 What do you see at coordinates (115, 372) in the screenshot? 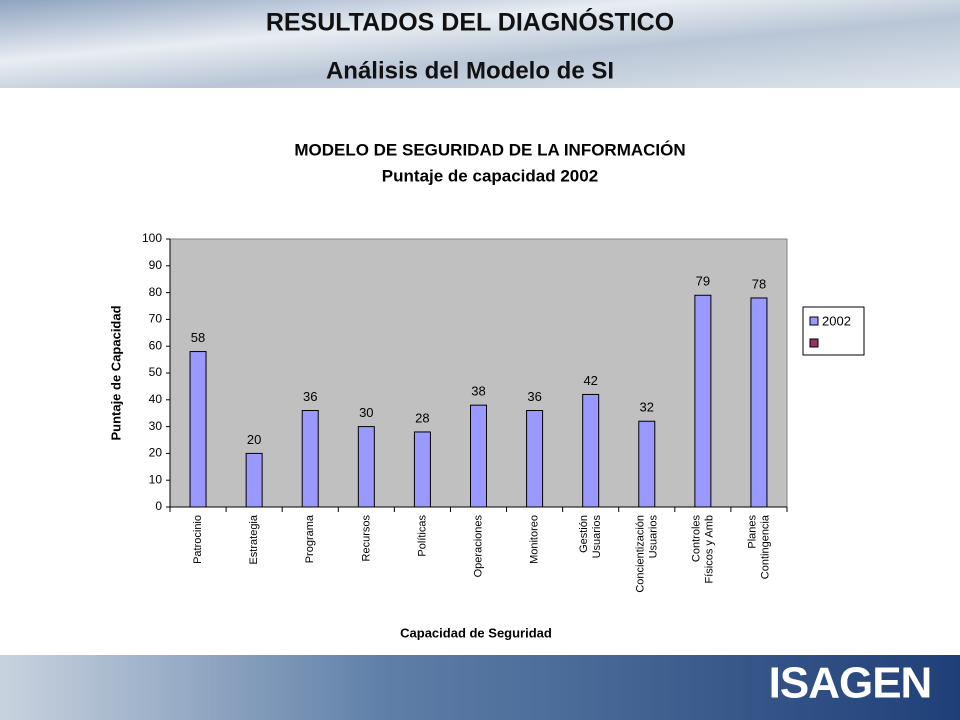
I see `y-axis-label: Puntaje de Capacidad` at bounding box center [115, 372].